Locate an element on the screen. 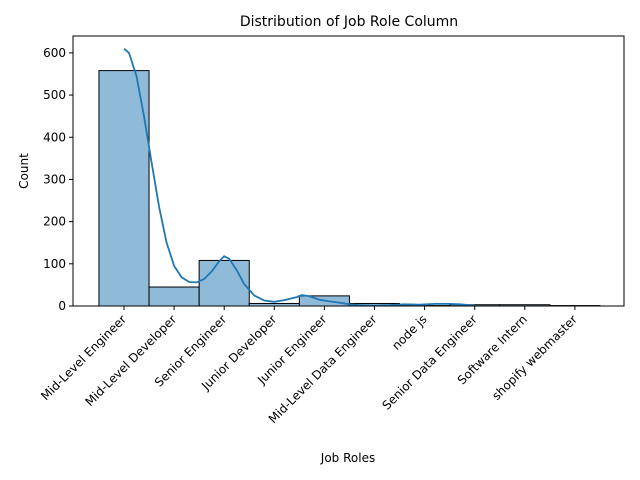  x-tick-label: Mid-Level Developer is located at coordinates (130, 360).